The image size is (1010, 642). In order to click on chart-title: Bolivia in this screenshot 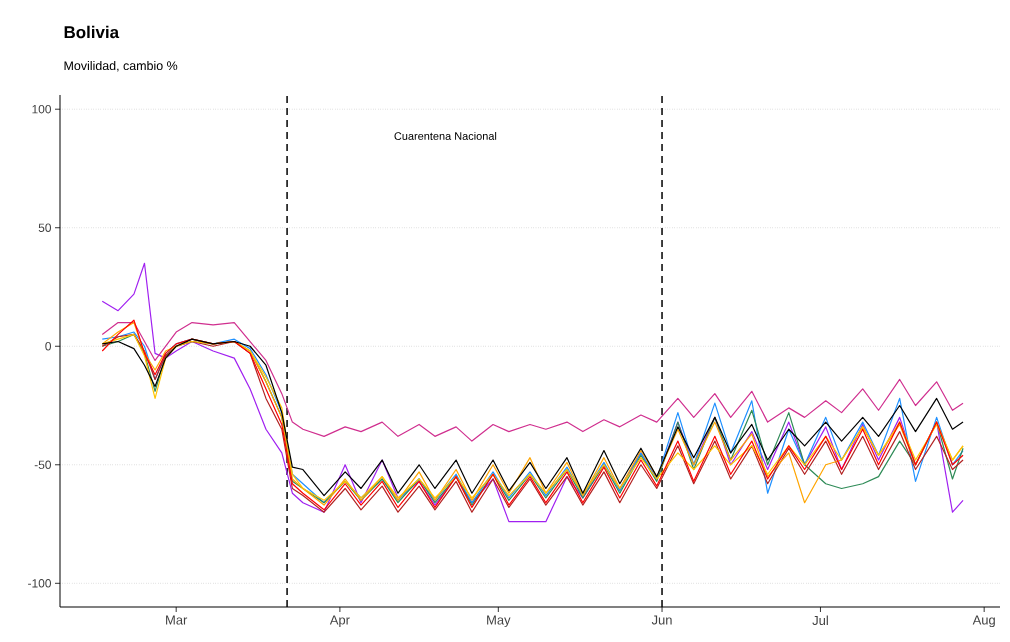, I will do `click(92, 32)`.